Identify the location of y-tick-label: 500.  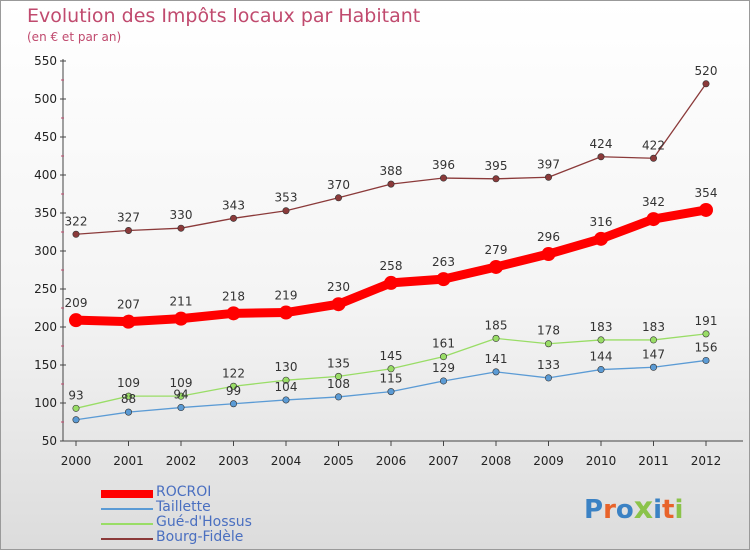
(45, 99).